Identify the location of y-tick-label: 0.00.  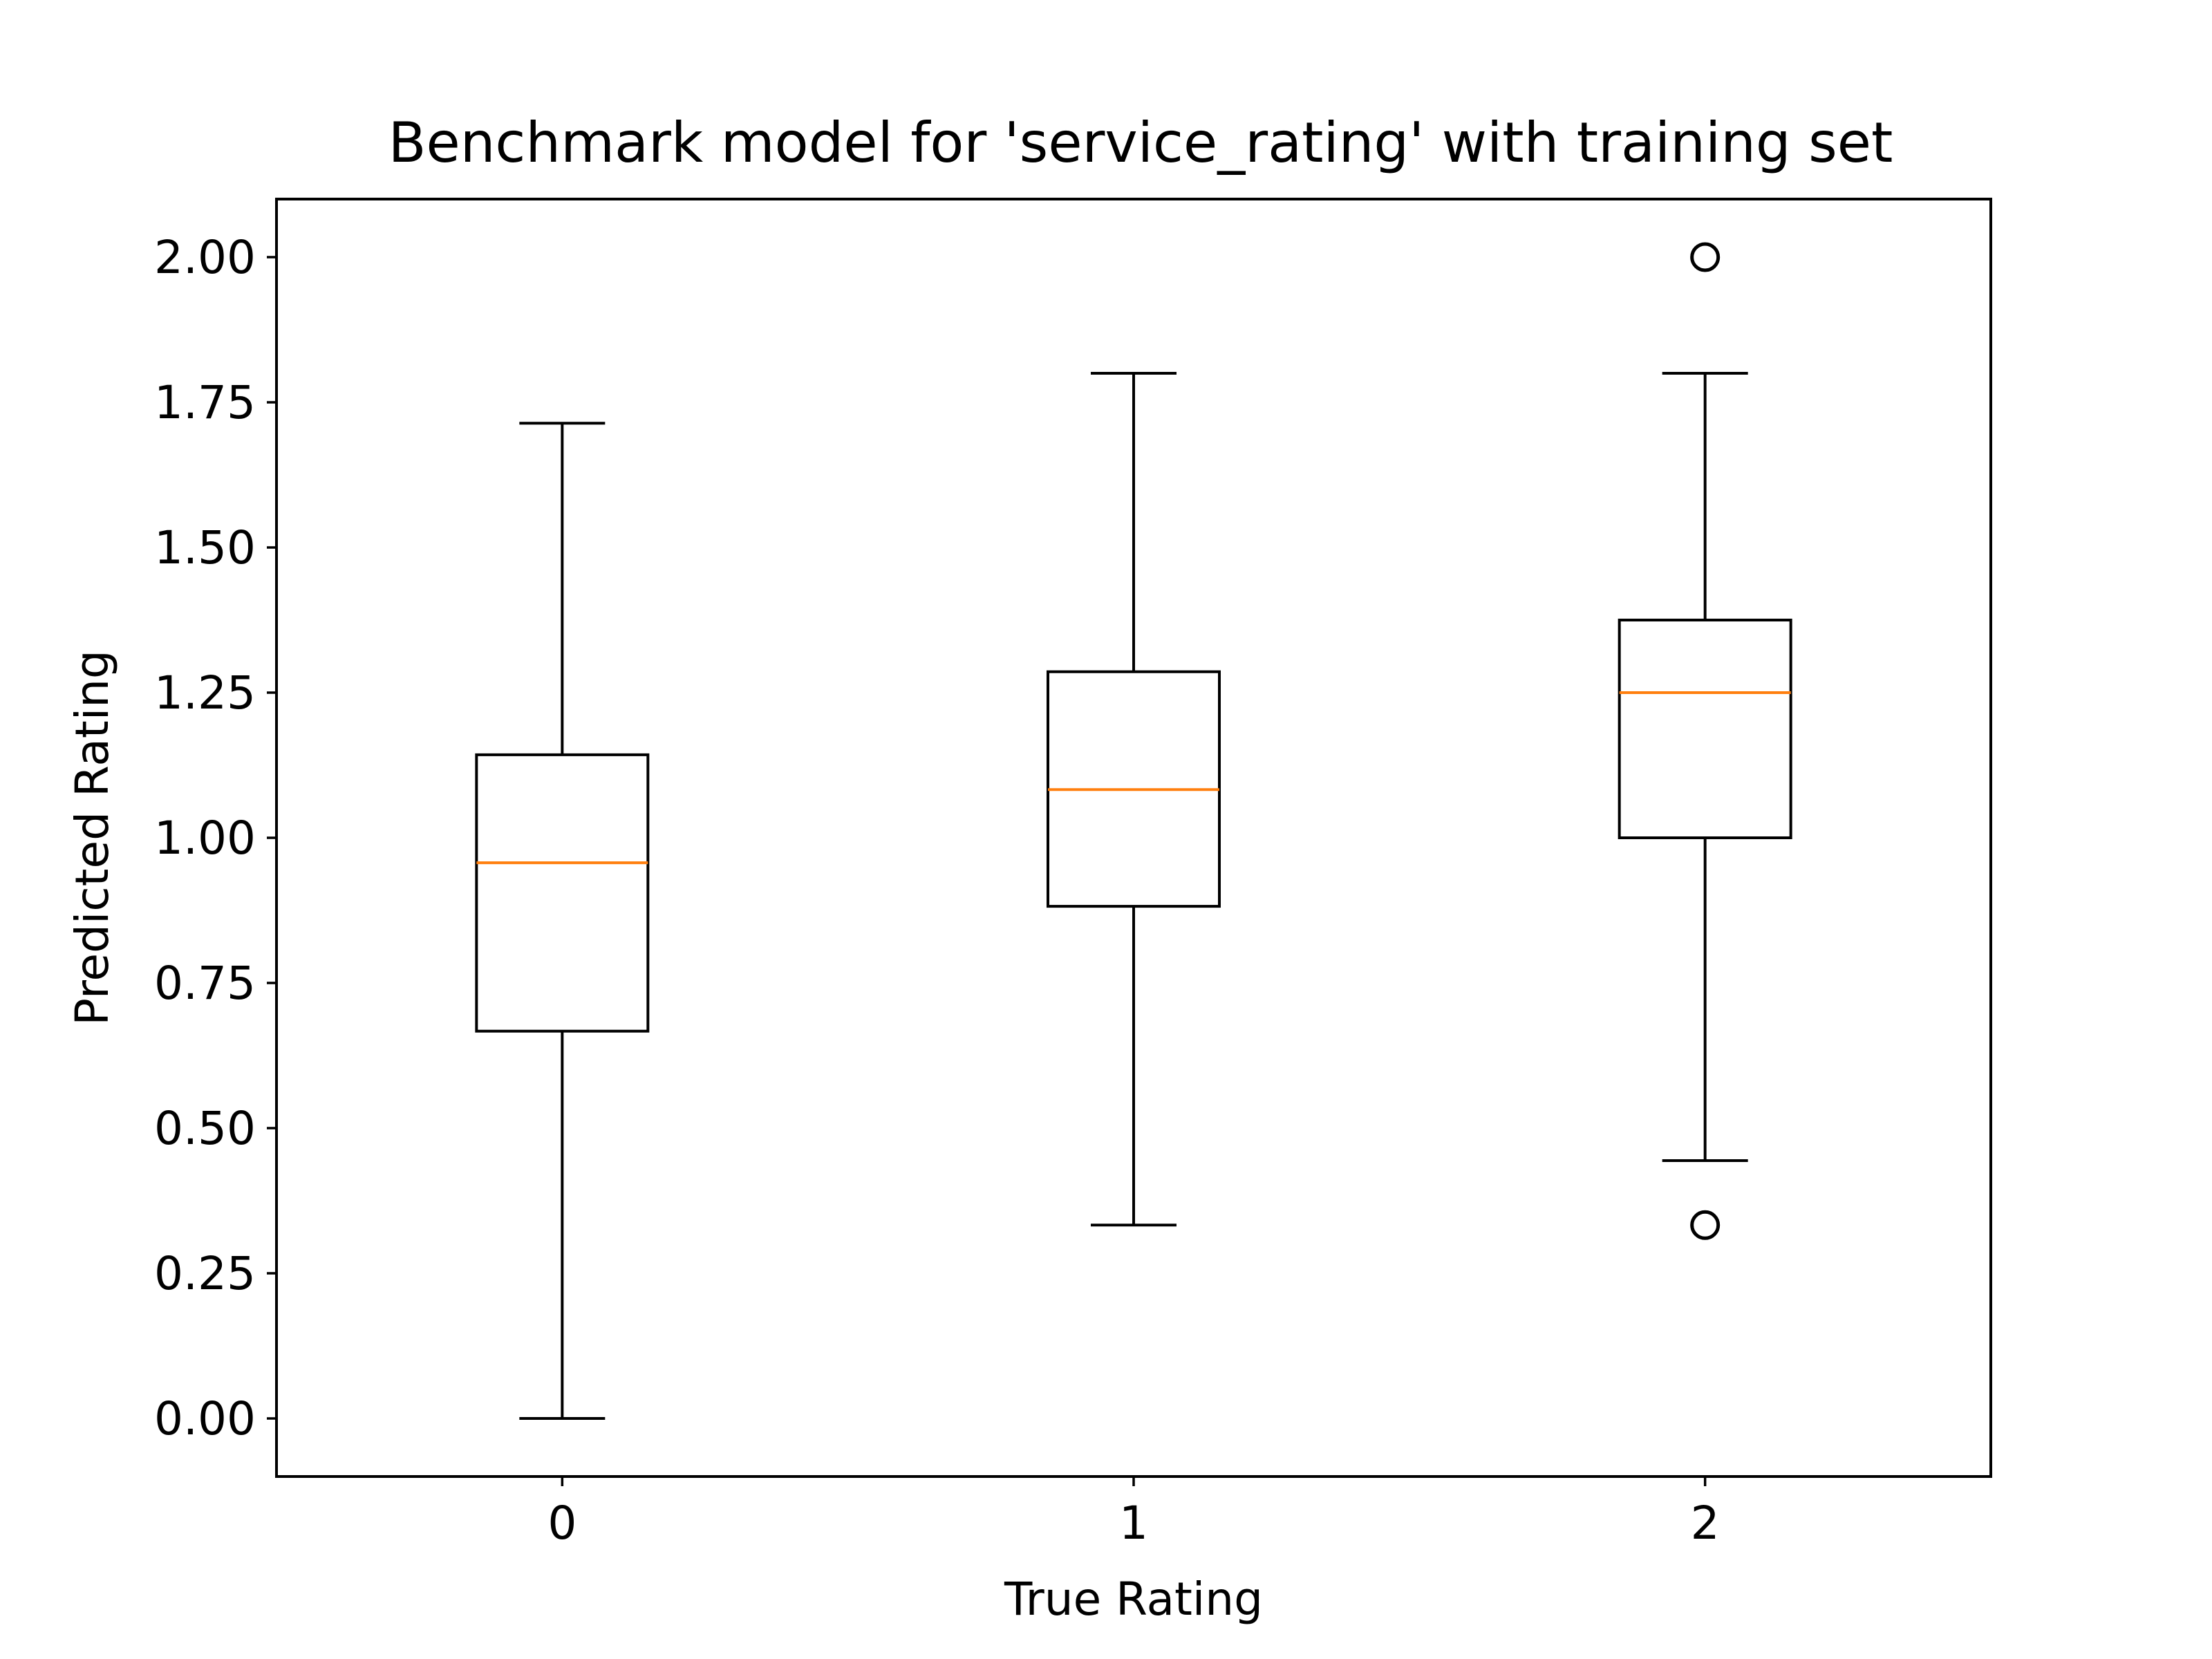
(205, 1418).